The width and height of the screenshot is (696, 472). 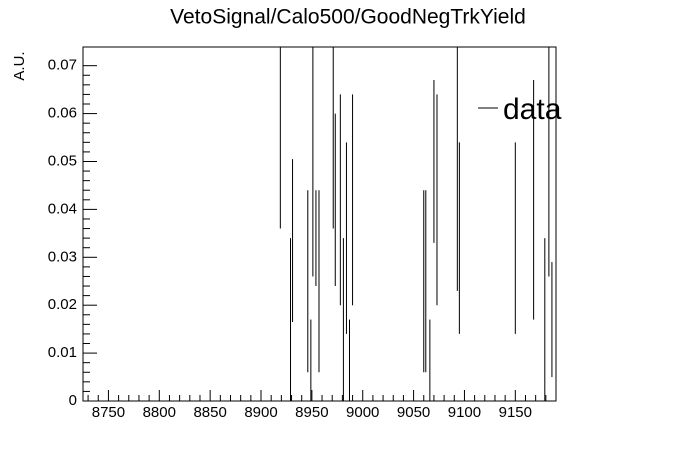 I want to click on y-tick-label: 0.07, so click(x=62, y=65).